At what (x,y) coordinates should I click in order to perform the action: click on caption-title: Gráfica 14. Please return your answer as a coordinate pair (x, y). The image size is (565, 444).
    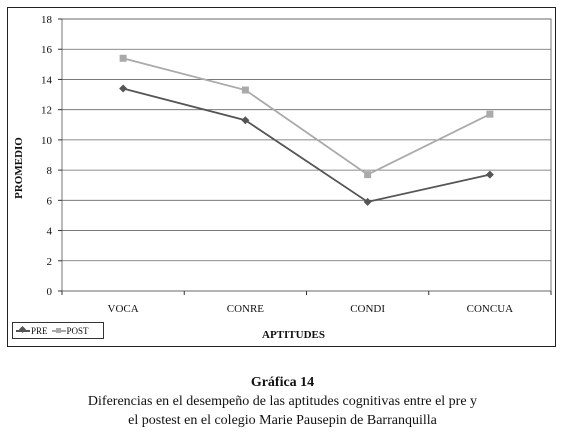
    Looking at the image, I should click on (282, 382).